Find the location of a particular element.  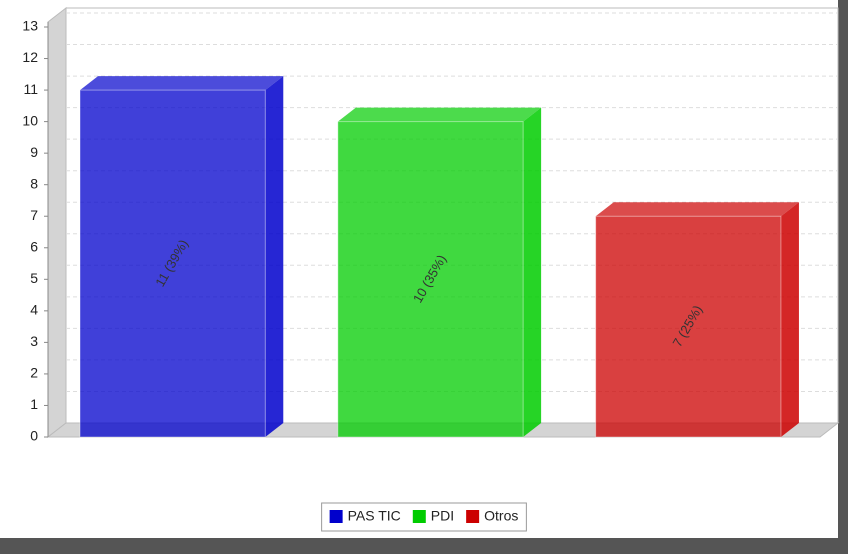

side-wall is located at coordinates (57, 222).